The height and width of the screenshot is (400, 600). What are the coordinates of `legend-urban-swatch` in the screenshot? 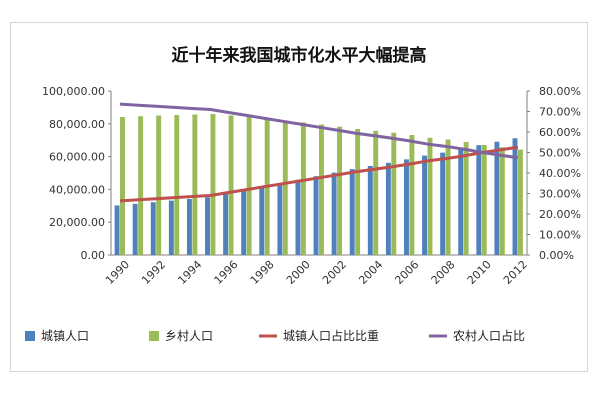 It's located at (30, 336).